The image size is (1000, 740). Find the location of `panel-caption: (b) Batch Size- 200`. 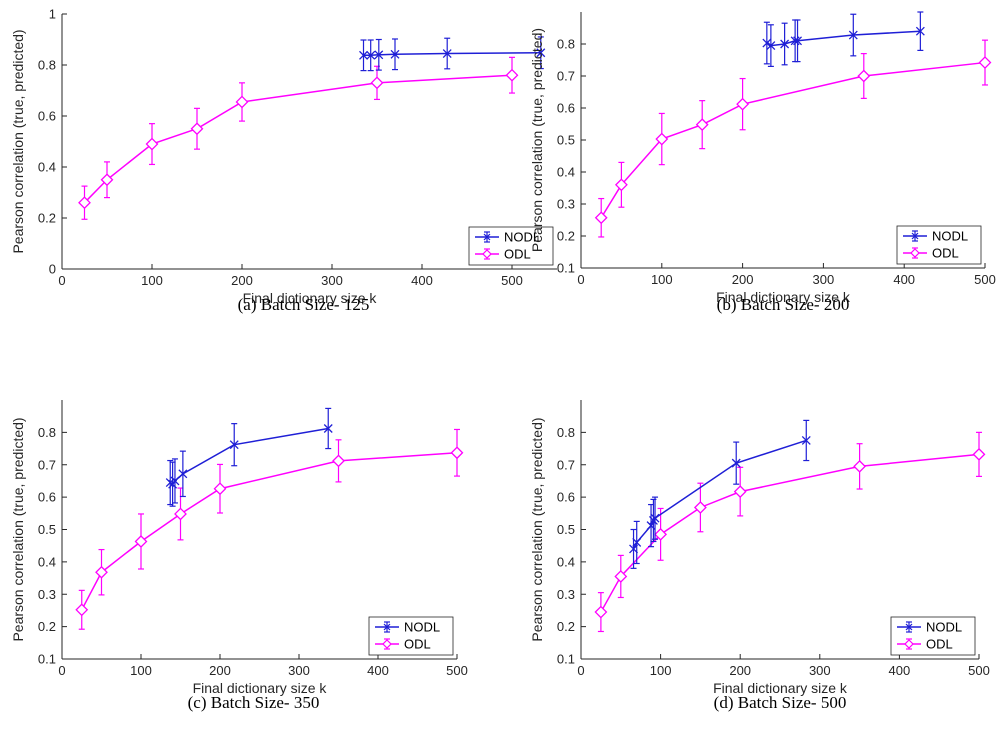

panel-caption: (b) Batch Size- 200 is located at coordinates (783, 304).